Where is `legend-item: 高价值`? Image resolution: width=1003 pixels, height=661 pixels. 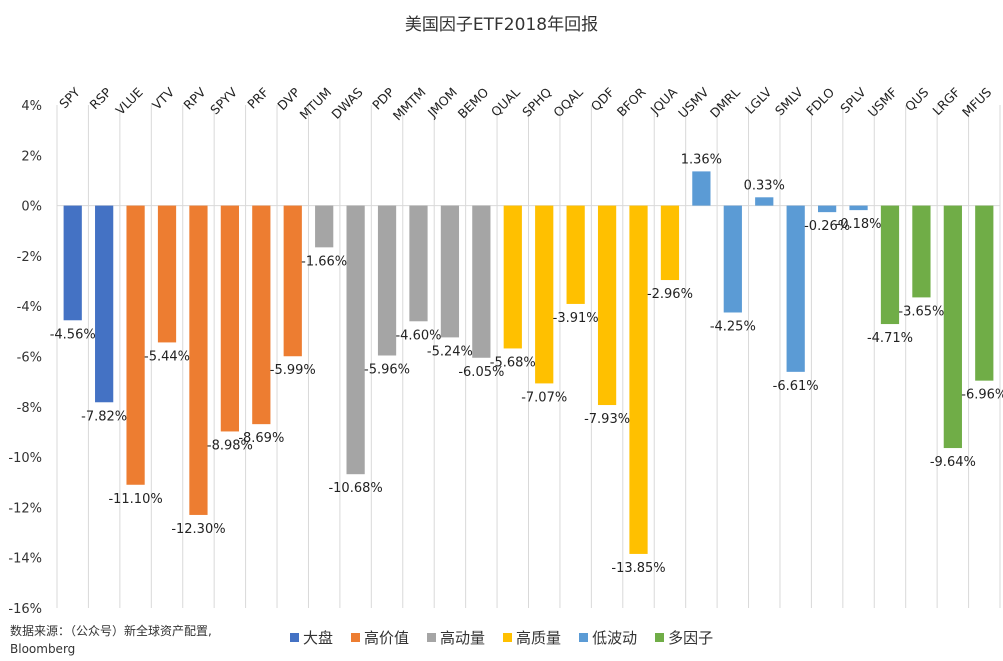
legend-item: 高价值 is located at coordinates (380, 637).